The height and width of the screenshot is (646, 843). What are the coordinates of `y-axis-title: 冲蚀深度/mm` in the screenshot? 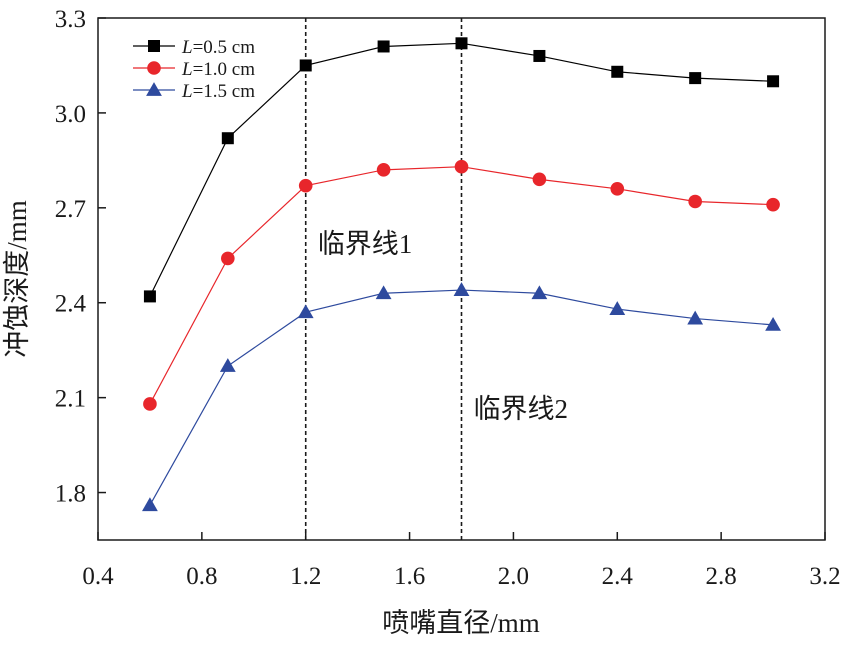 It's located at (17, 279).